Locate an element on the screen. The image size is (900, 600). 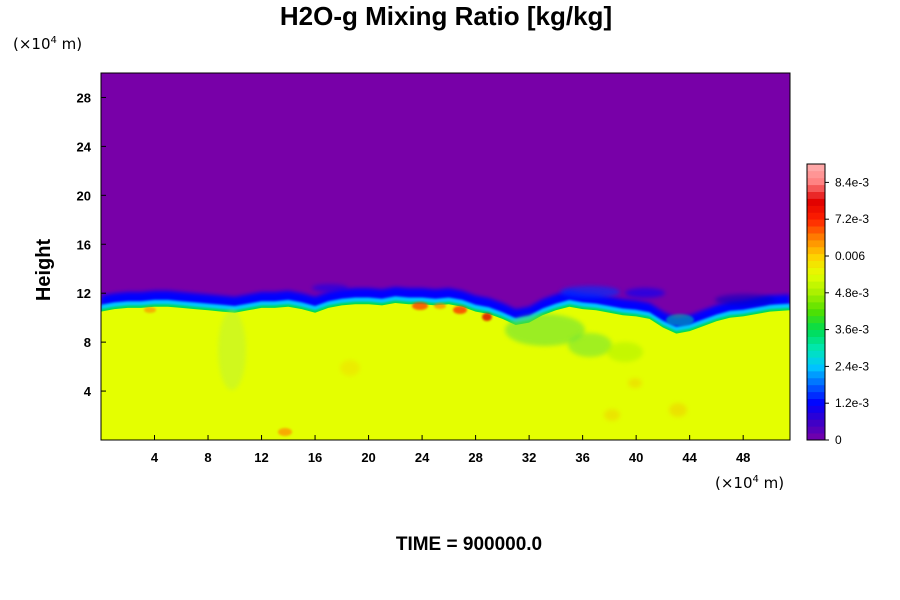
x-tick-label: 20 is located at coordinates (368, 457).